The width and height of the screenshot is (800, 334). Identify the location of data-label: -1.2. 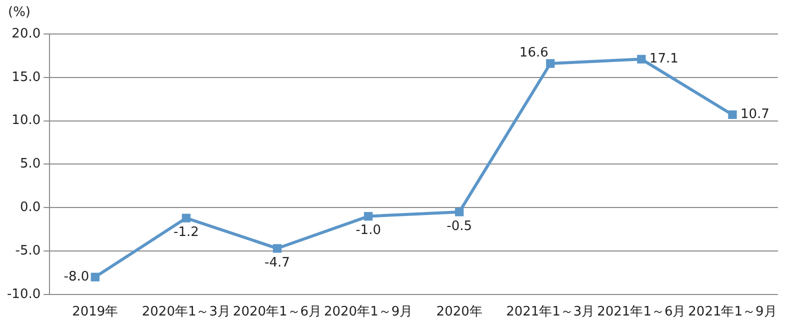
(186, 232).